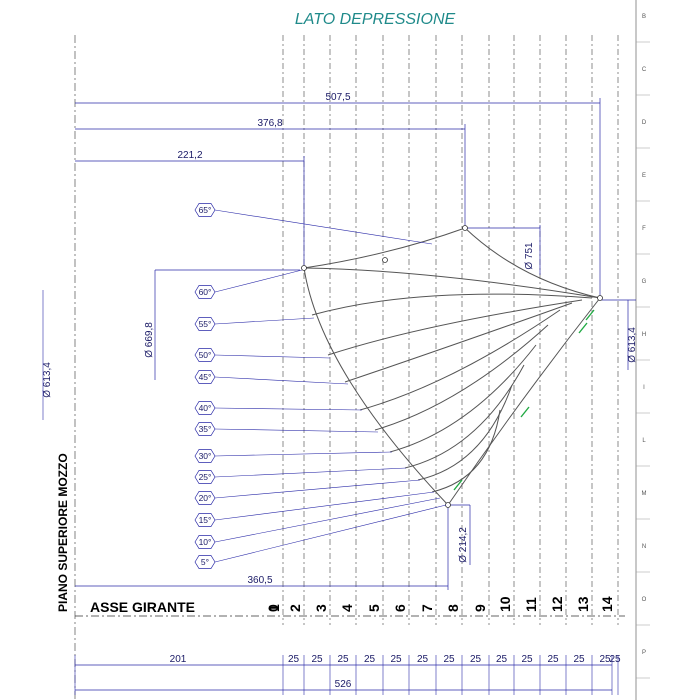  I want to click on drawing-title: LATO DEPRESSIONE, so click(375, 19).